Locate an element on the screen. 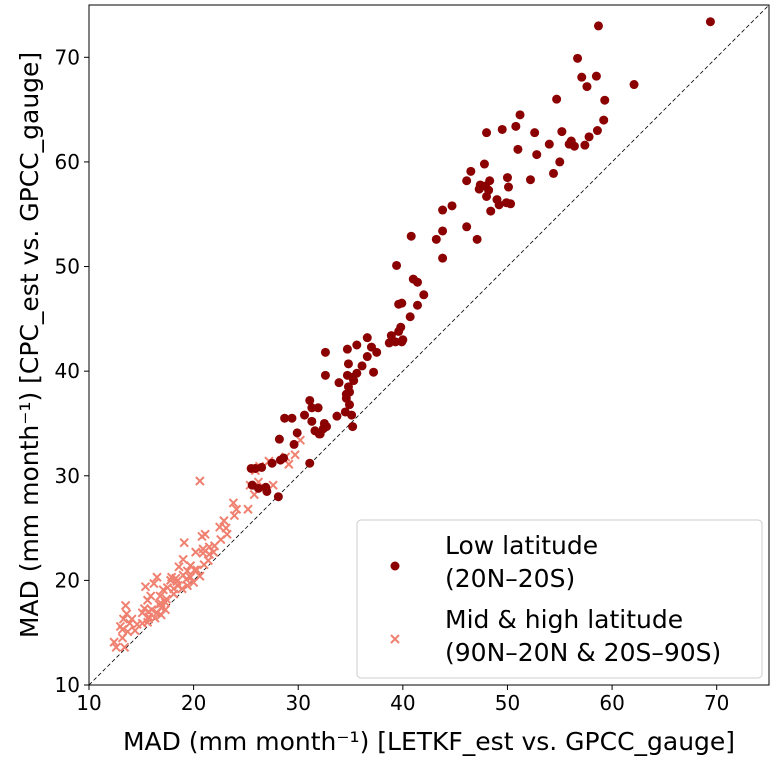  x-tick-label: 50 is located at coordinates (507, 703).